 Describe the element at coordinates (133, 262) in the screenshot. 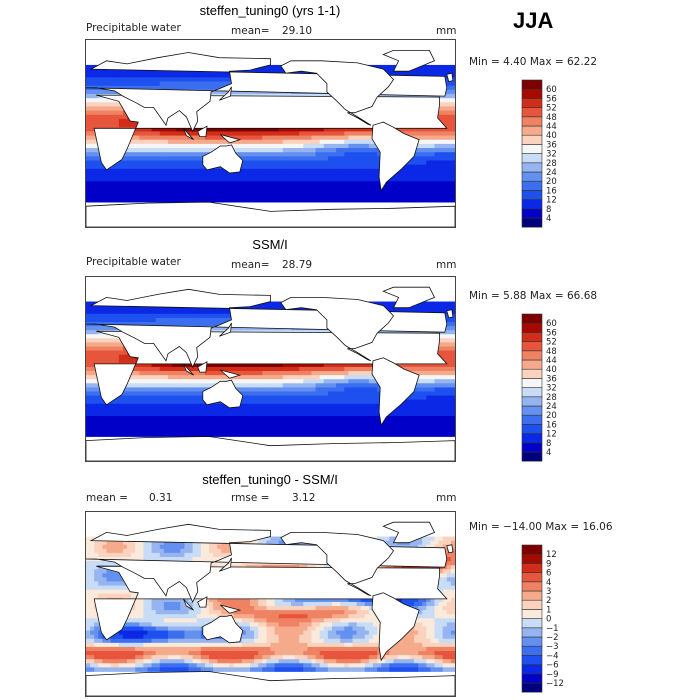

I see `panel-2-variable-label: Precipitable water` at that location.